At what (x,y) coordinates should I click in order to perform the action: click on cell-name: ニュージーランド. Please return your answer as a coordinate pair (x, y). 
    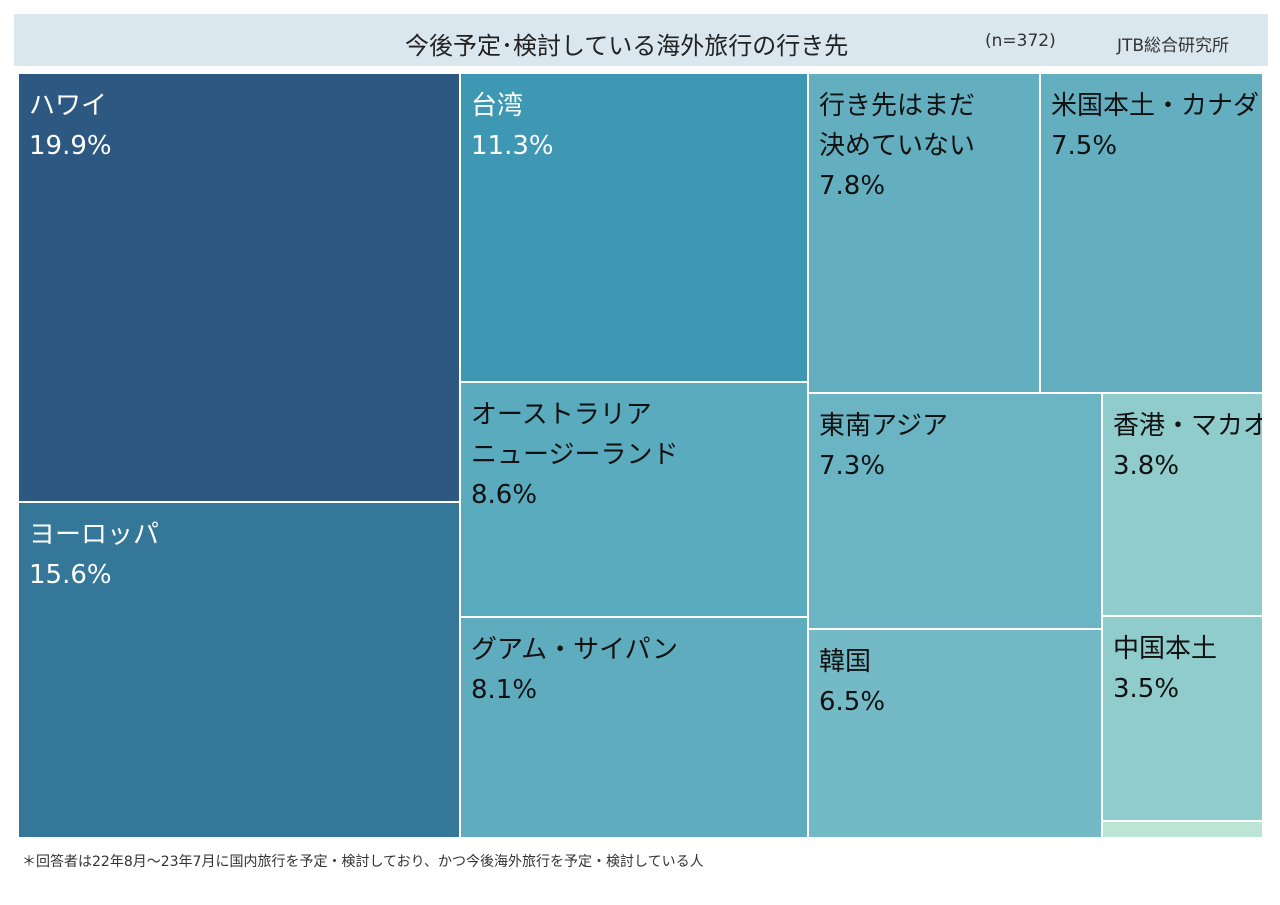
    Looking at the image, I should click on (575, 455).